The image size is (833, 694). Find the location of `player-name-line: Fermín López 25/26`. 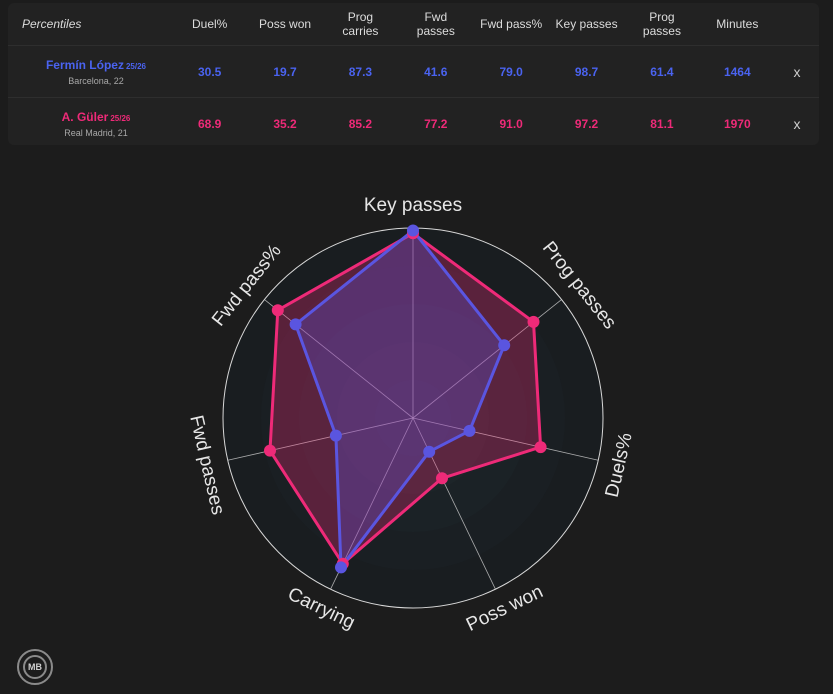

player-name-line: Fermín López 25/26 is located at coordinates (96, 66).